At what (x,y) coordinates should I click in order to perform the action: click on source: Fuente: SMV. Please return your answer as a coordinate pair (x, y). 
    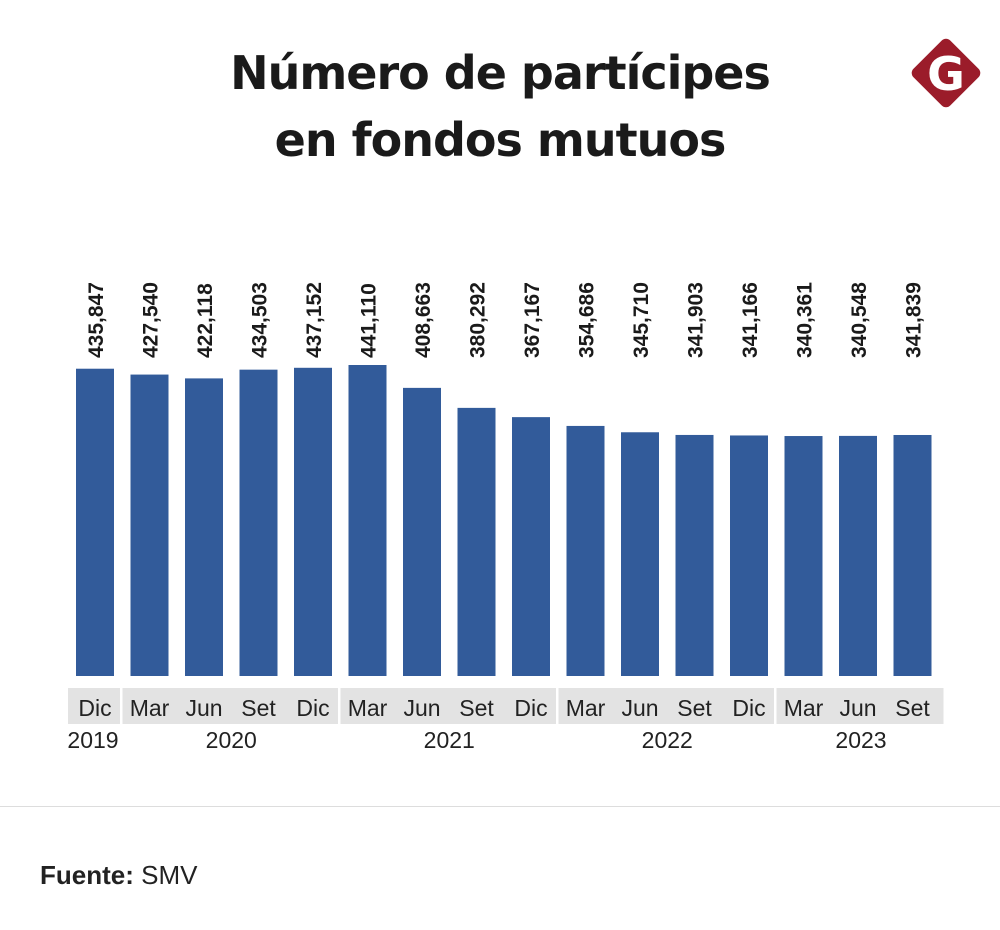
    Looking at the image, I should click on (118, 875).